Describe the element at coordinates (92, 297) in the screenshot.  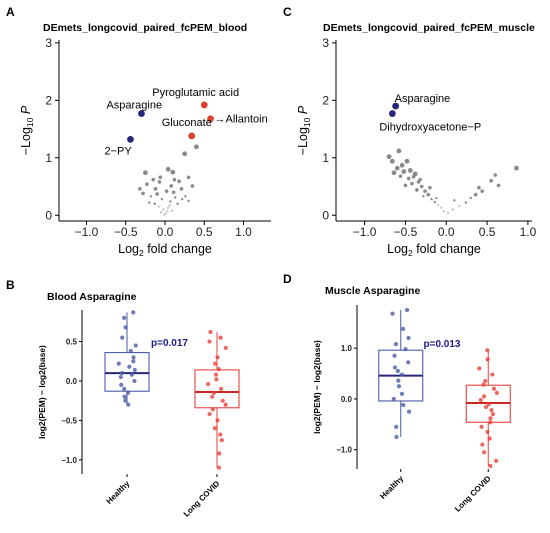
I see `panel-title: Blood Asparagine` at that location.